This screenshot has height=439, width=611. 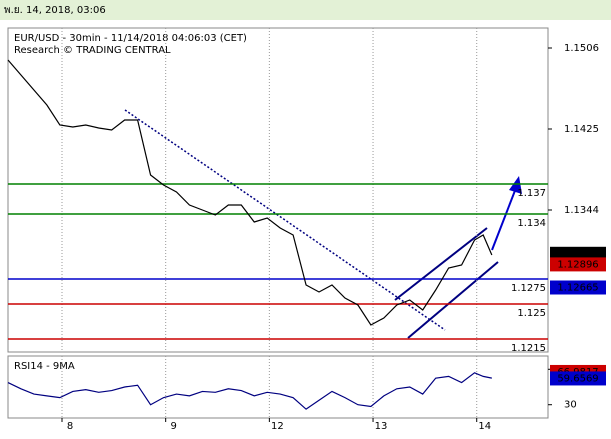 I want to click on channel-lower, so click(x=453, y=300).